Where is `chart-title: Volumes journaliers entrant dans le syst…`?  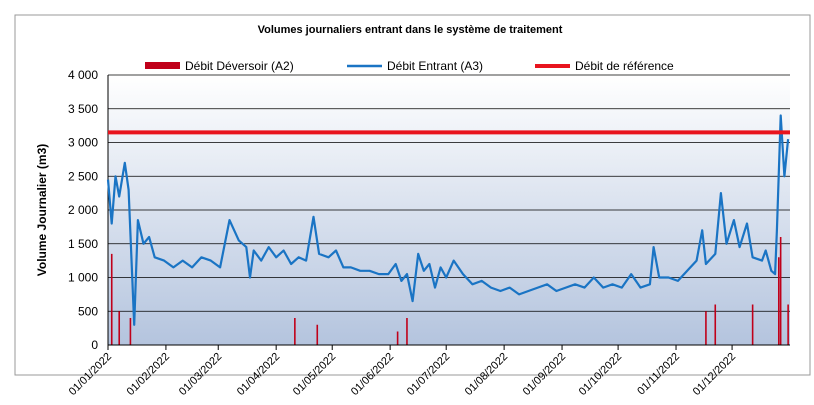
chart-title: Volumes journaliers entrant dans le syst… is located at coordinates (410, 30).